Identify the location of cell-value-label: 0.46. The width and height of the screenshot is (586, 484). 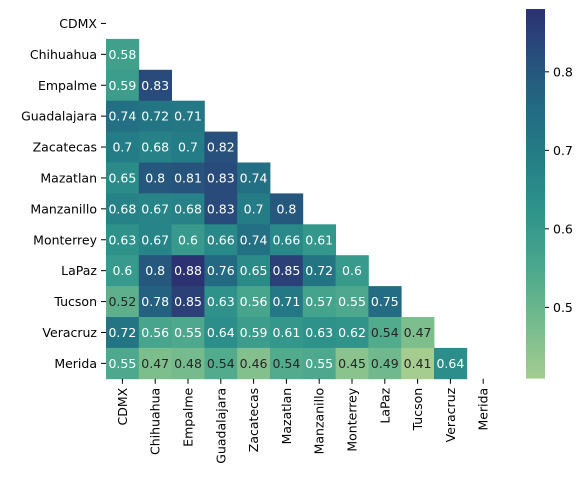
(254, 363).